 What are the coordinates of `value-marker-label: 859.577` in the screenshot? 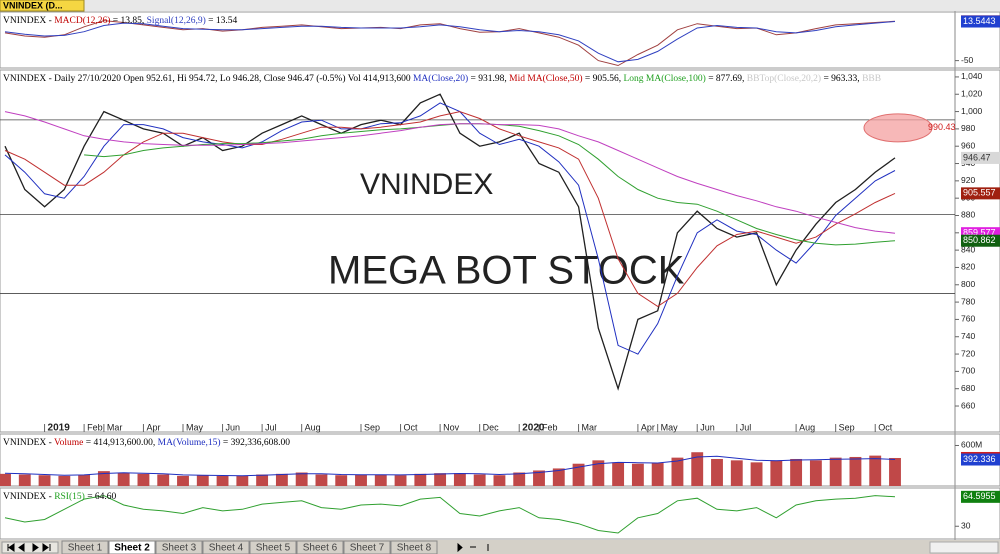 It's located at (979, 233).